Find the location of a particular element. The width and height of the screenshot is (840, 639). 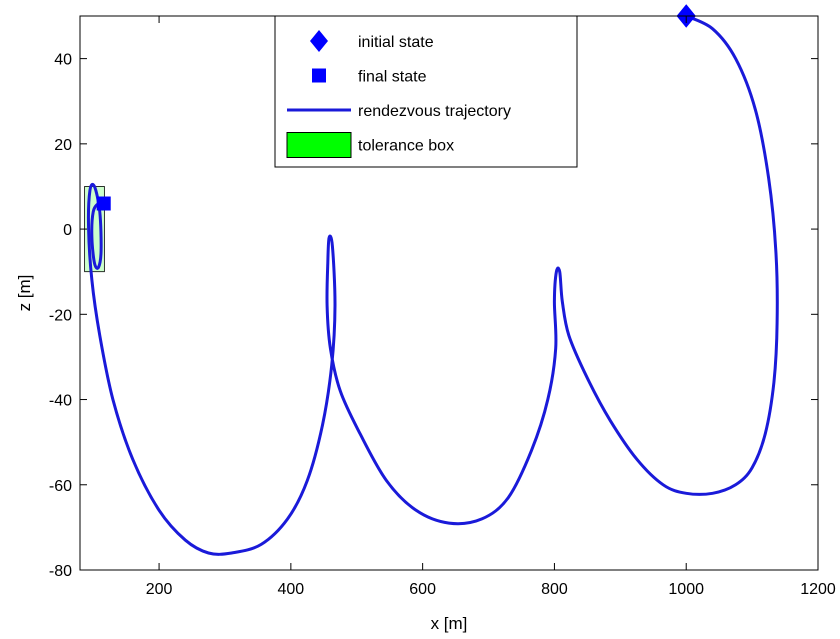

x-tick-label: 200 is located at coordinates (159, 589).